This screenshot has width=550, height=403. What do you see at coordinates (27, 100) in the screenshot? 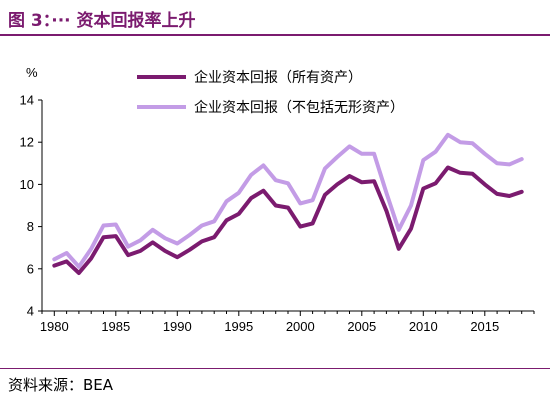
I see `y-tick-label: 14` at bounding box center [27, 100].